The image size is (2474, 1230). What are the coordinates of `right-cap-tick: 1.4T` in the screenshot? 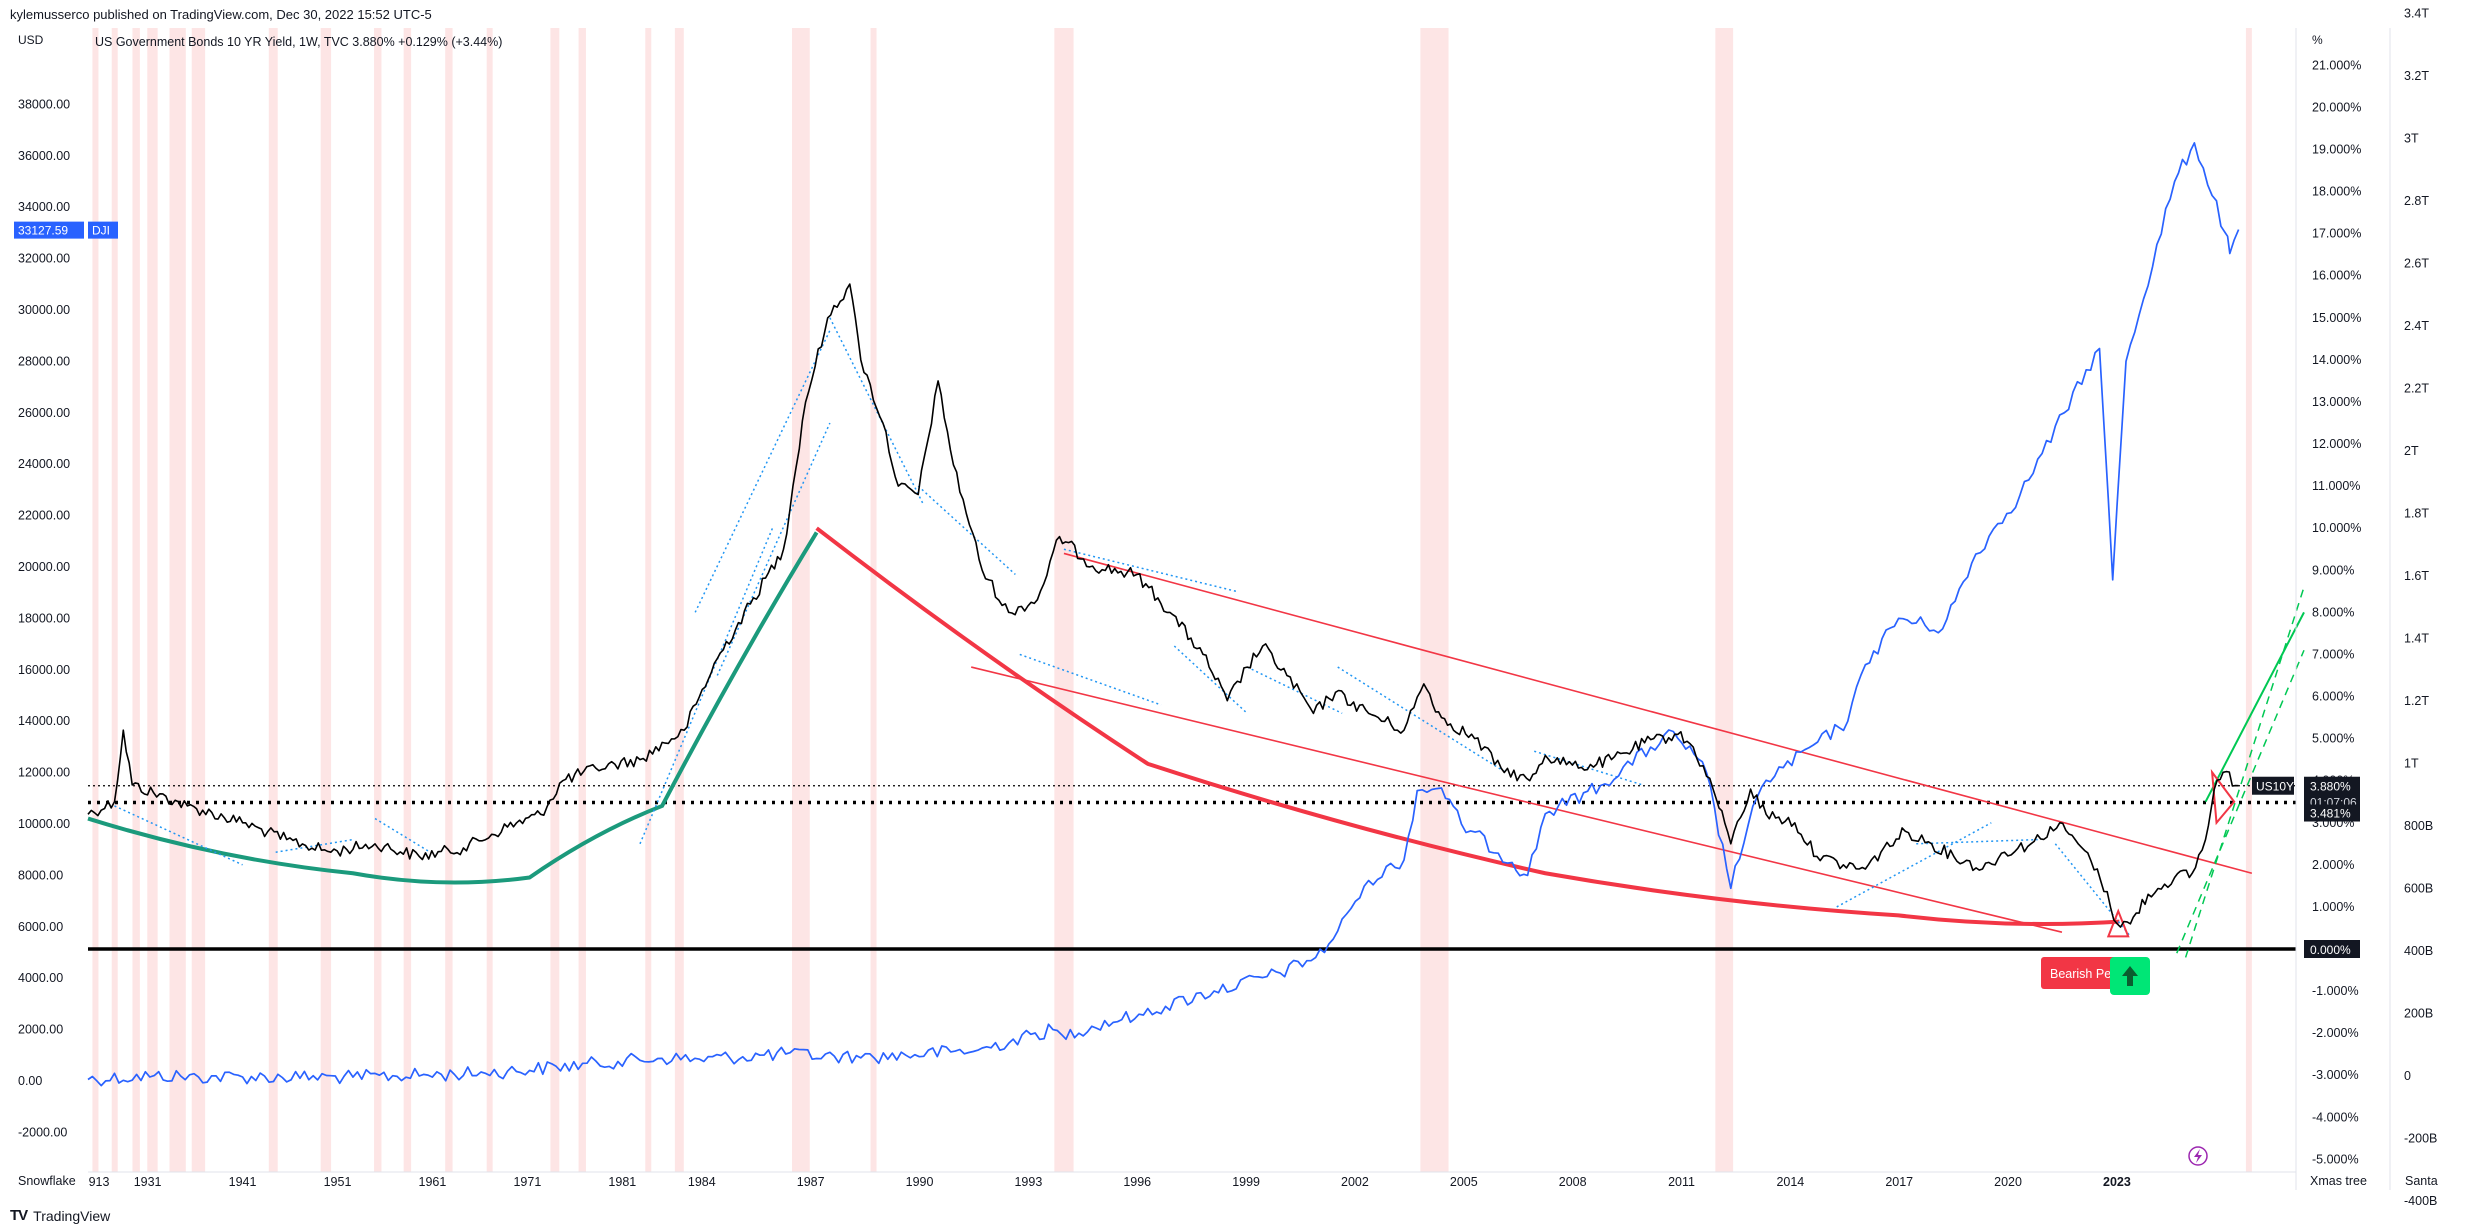 It's located at (2416, 639).